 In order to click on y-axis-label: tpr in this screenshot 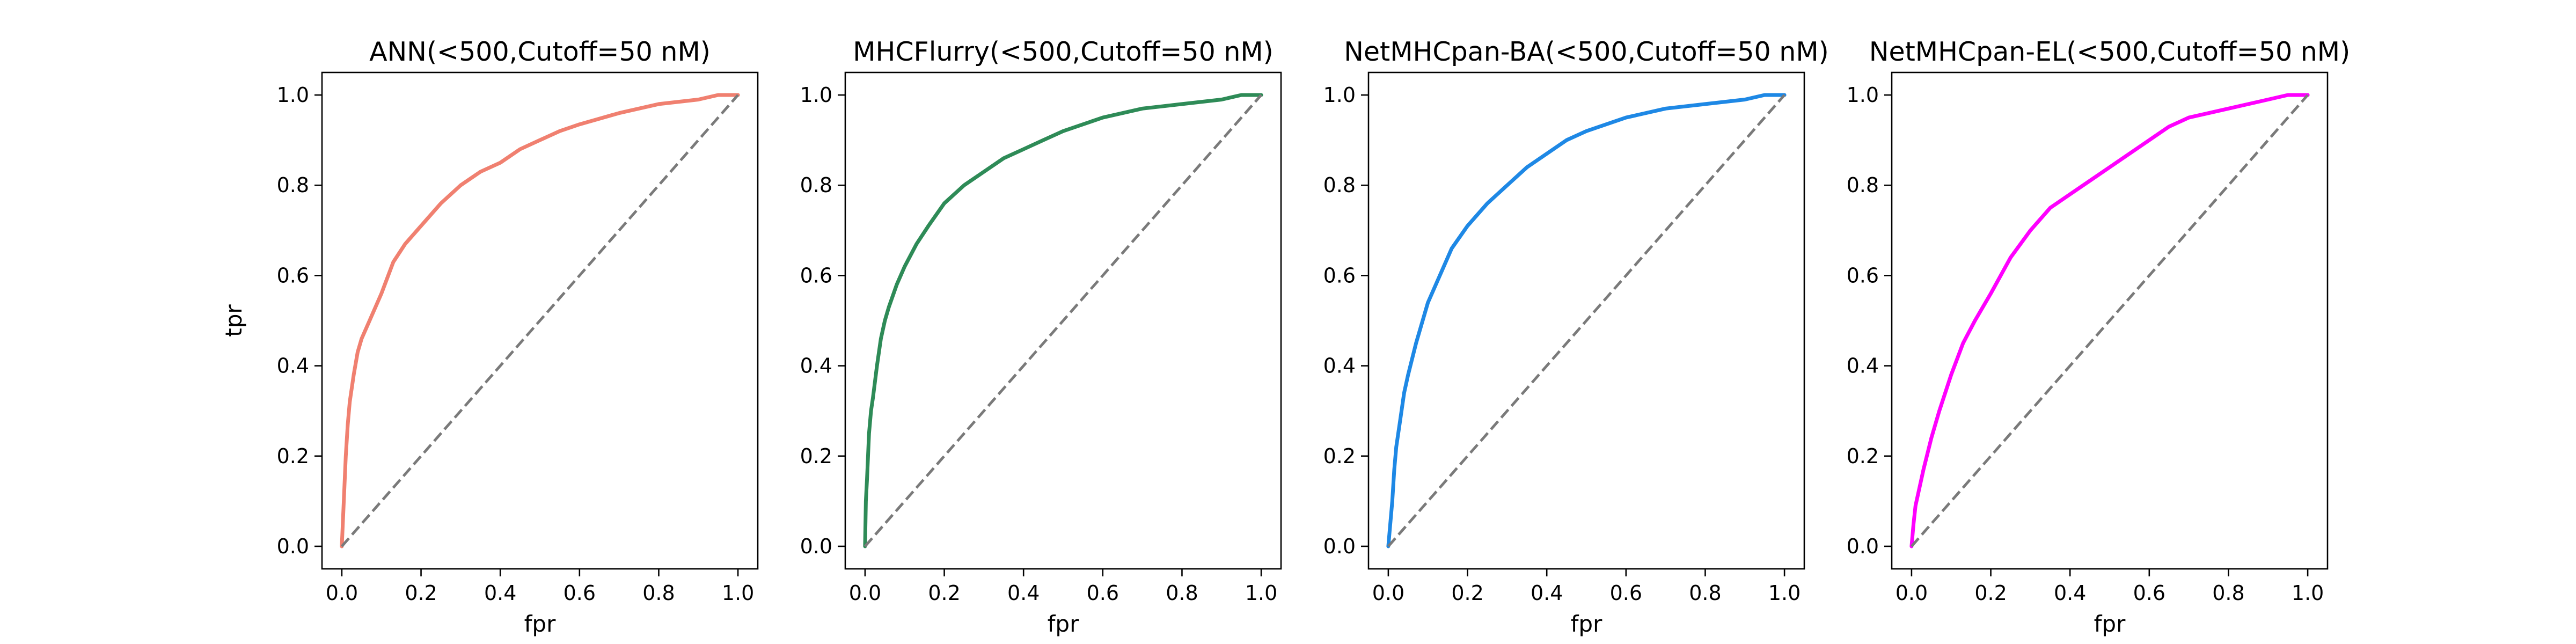, I will do `click(234, 320)`.